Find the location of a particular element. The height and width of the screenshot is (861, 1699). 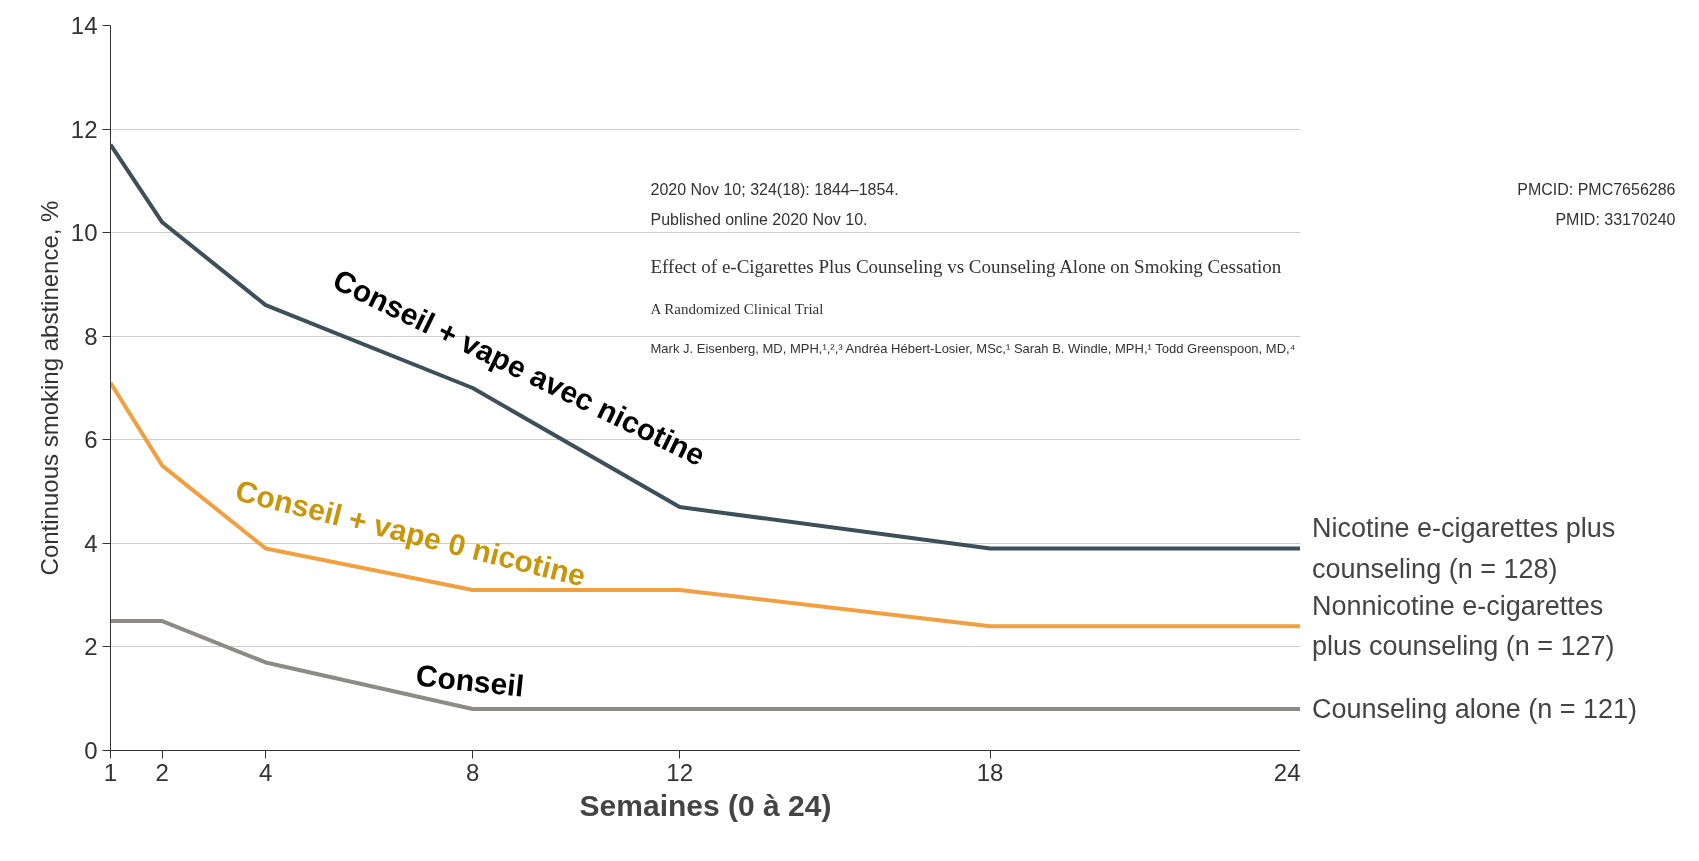

series-label: Counseling alone (n = 121) is located at coordinates (1475, 709).